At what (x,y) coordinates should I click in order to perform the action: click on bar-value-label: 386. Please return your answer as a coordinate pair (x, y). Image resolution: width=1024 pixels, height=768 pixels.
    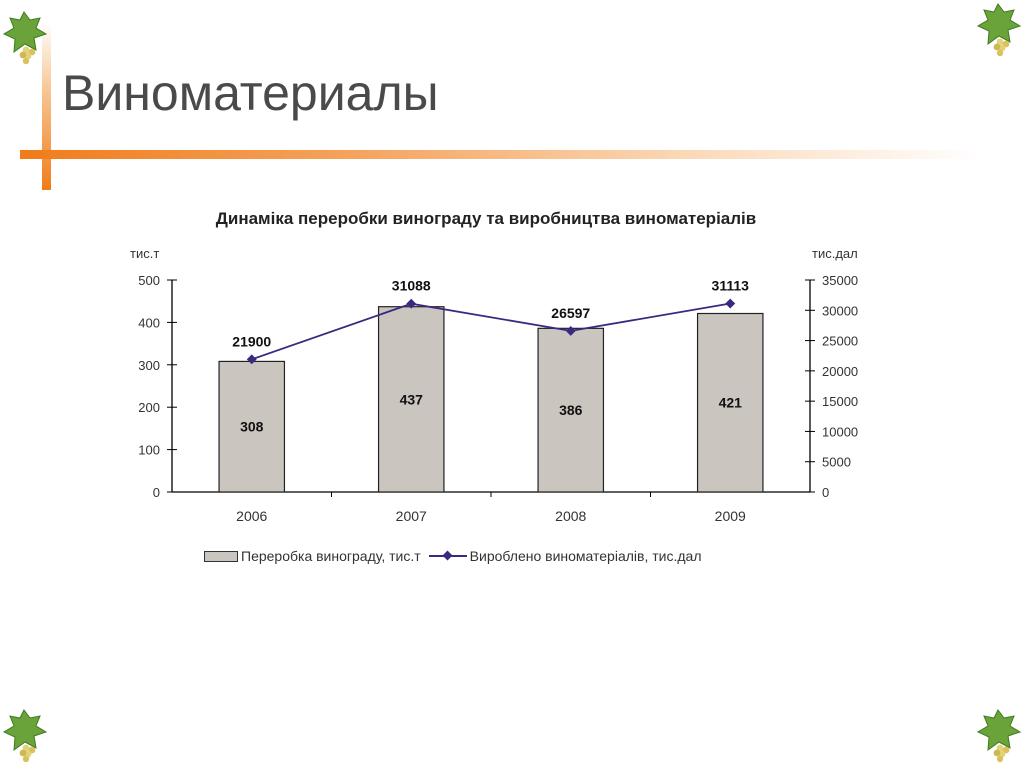
    Looking at the image, I should click on (571, 410).